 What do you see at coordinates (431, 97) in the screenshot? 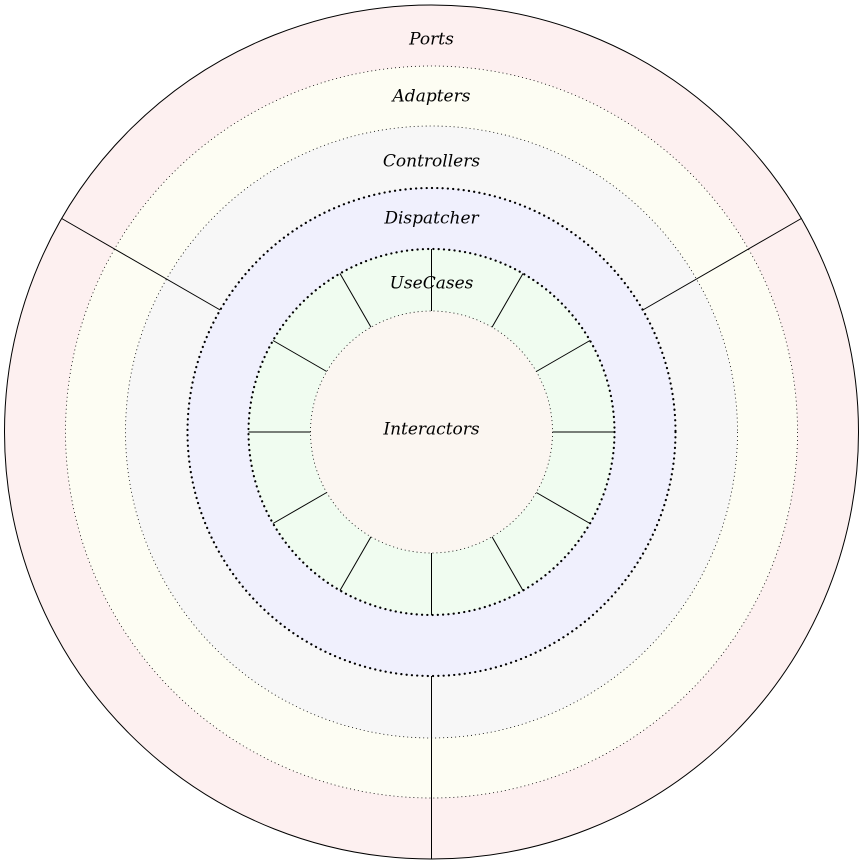
I see `adapters-label: Adapters` at bounding box center [431, 97].